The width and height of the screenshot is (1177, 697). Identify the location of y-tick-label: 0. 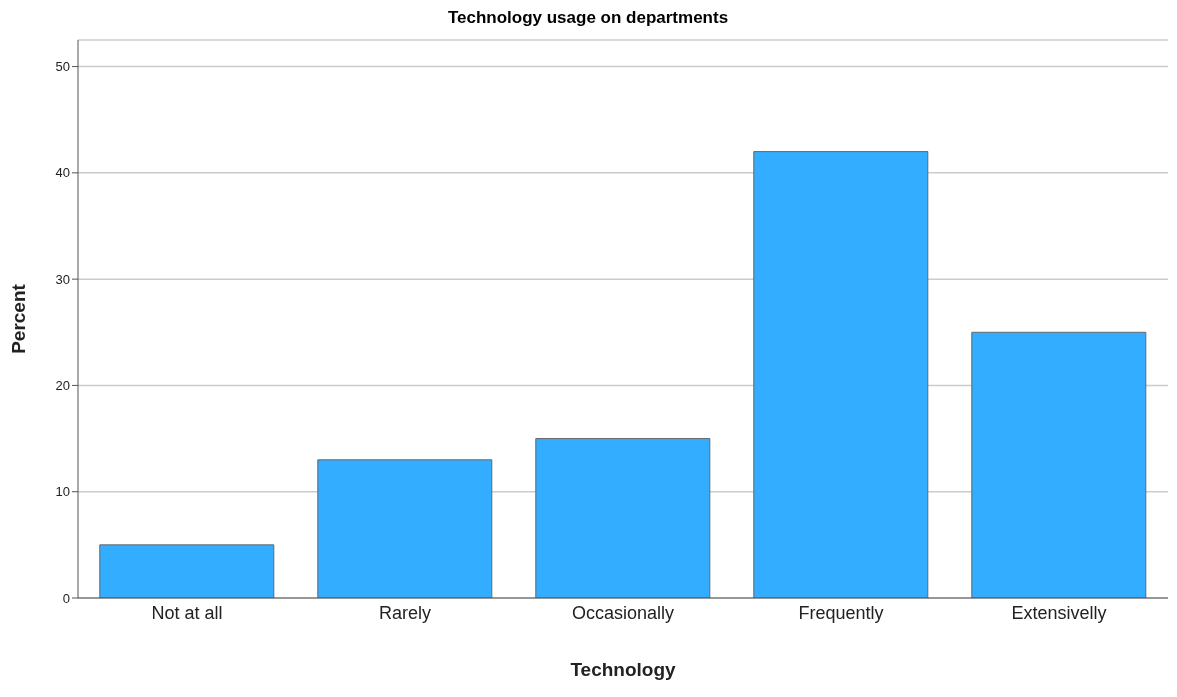
(66, 598).